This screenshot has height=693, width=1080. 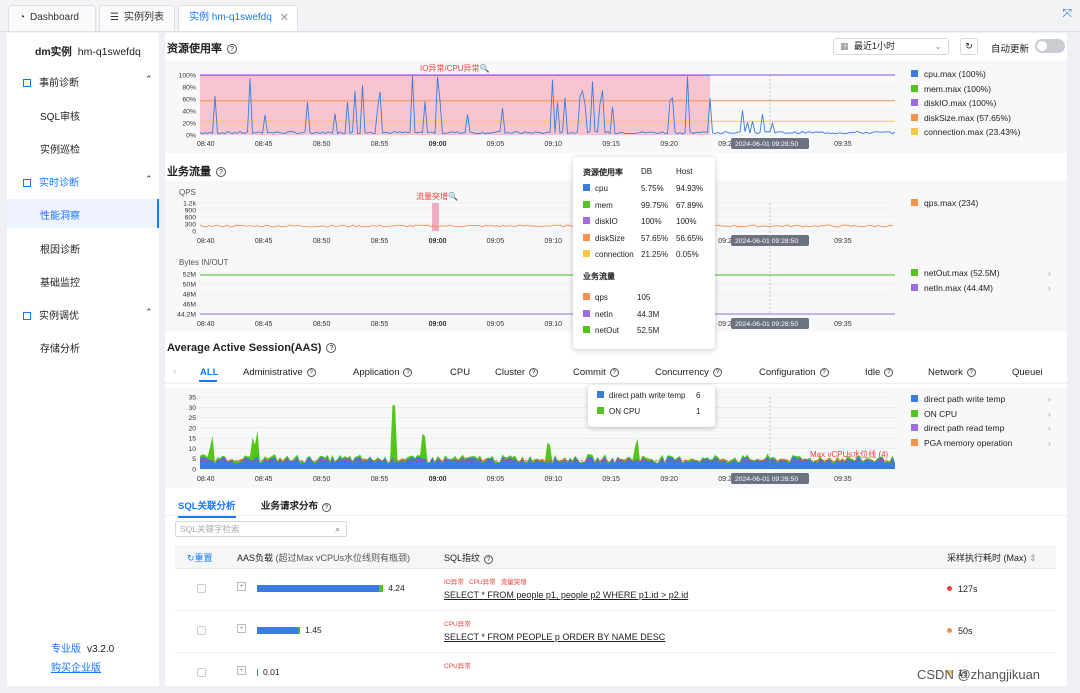 I want to click on aas-tab: Queuei, so click(x=1027, y=372).